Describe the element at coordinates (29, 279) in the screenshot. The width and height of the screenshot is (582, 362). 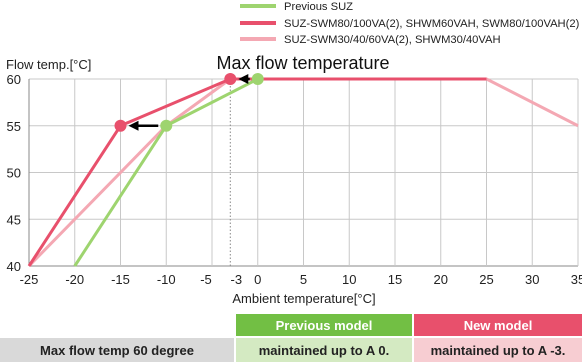
I see `x-tick-label: -25` at that location.